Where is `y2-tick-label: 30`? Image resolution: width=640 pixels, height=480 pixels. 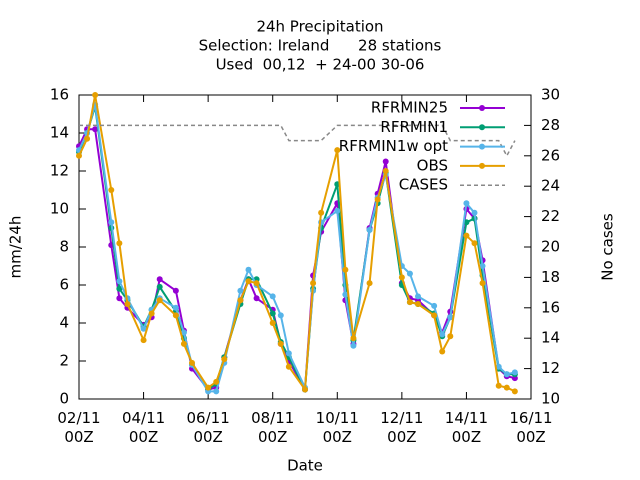
y2-tick-label: 30 is located at coordinates (550, 95).